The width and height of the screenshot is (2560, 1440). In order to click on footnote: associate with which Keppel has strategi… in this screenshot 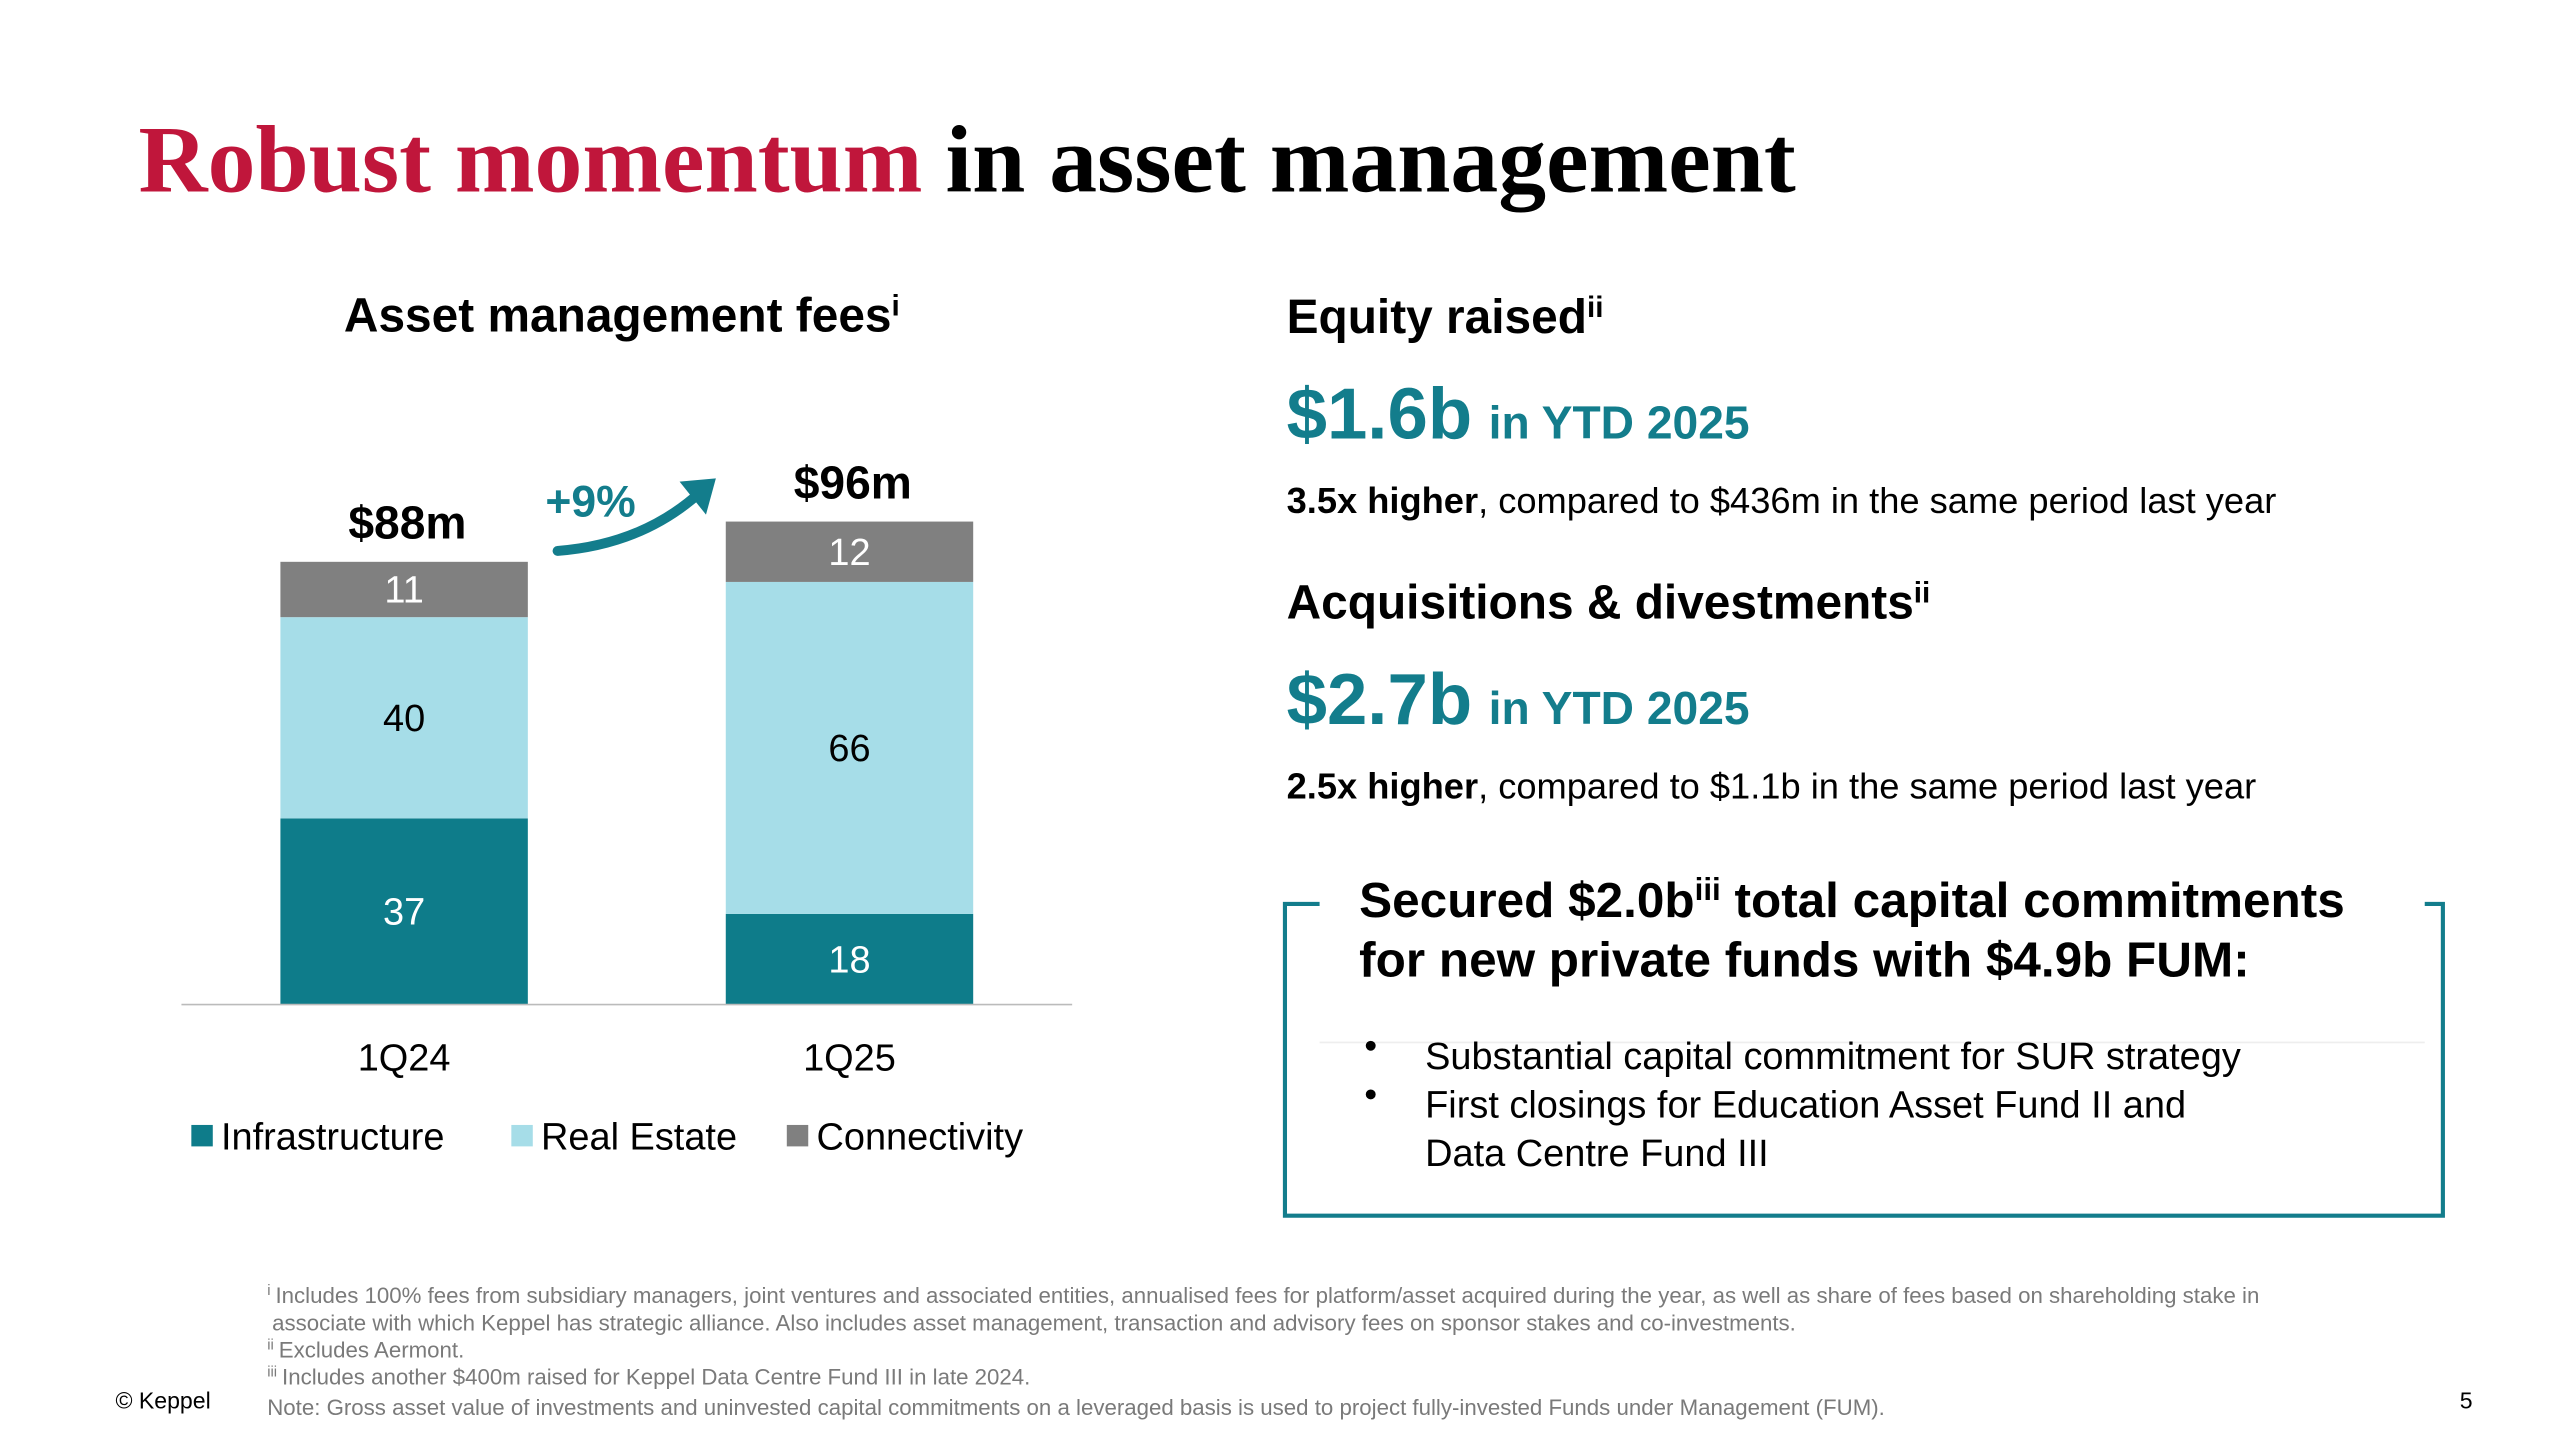, I will do `click(1034, 1322)`.